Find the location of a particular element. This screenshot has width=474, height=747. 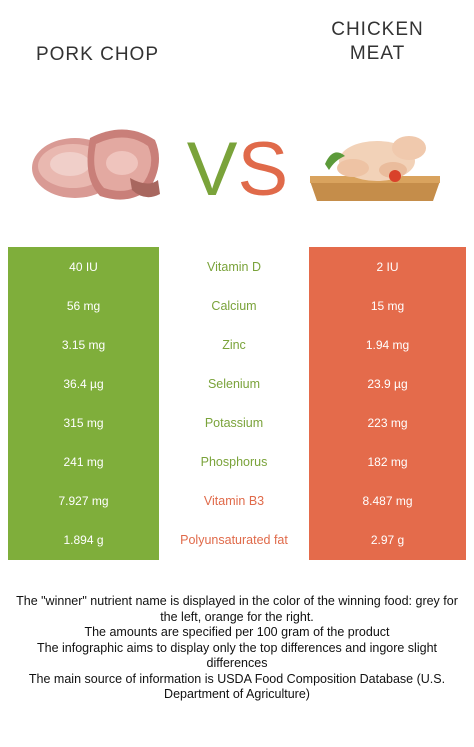

pork-chop-image is located at coordinates (96, 164).